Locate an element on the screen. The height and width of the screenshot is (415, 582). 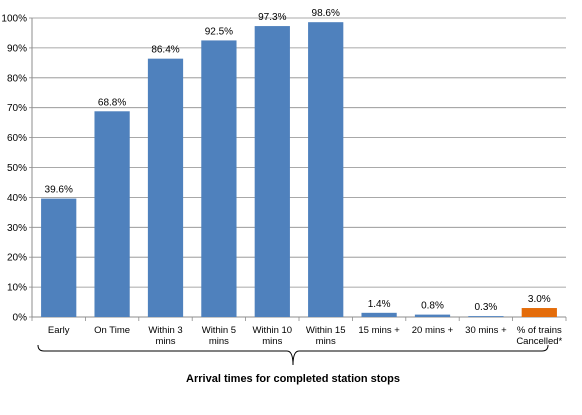
y-tick-label: 80% is located at coordinates (17, 78).